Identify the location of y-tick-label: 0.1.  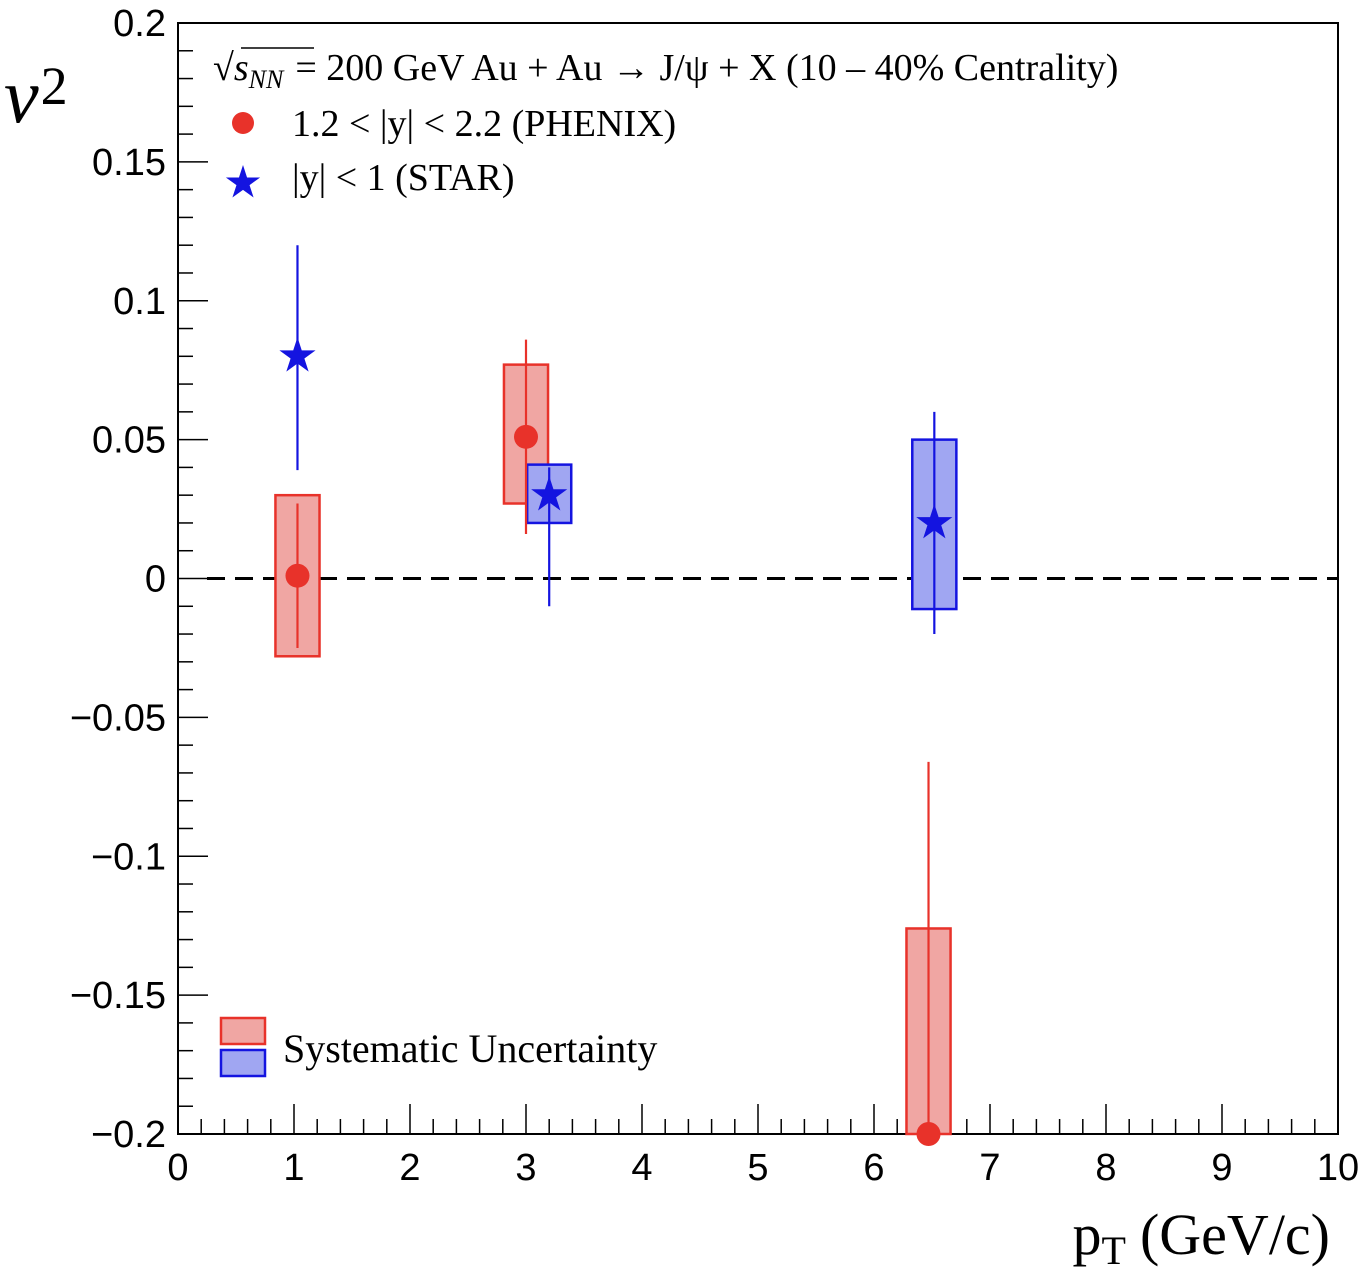
(139, 302).